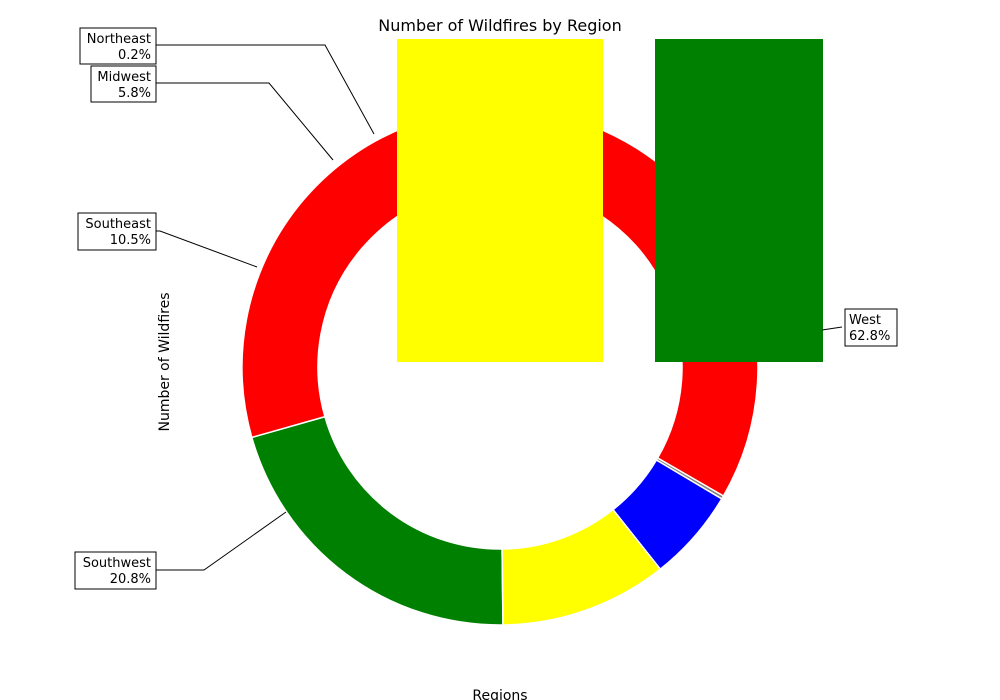  I want to click on callout-box-midwest, so click(123, 84).